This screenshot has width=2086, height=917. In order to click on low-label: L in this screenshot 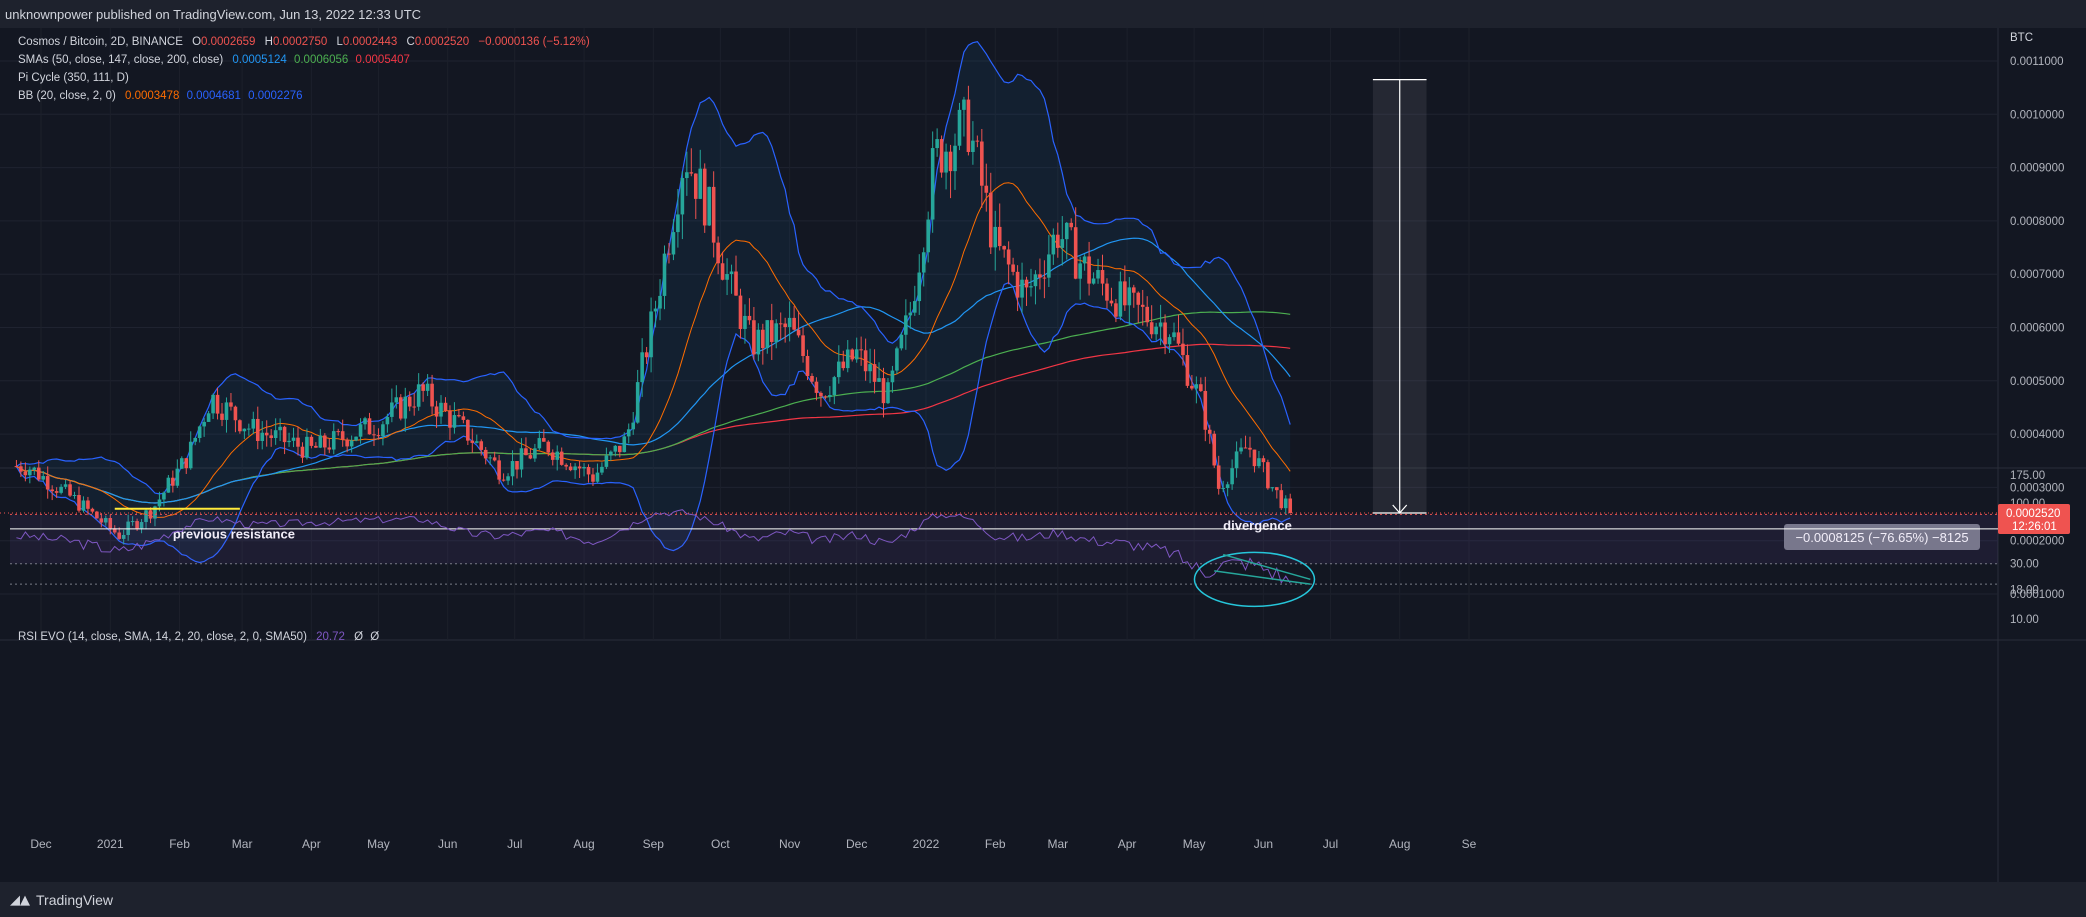, I will do `click(339, 42)`.